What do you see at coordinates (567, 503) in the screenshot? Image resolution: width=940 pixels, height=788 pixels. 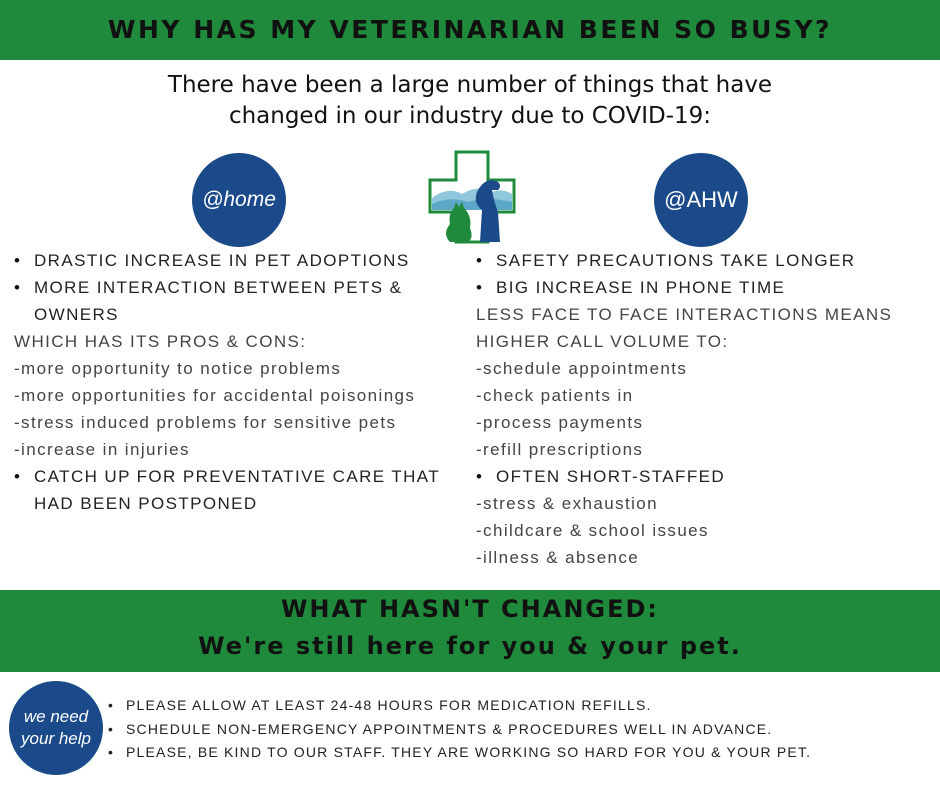 I see `list-detail: -stress & exhaustion` at bounding box center [567, 503].